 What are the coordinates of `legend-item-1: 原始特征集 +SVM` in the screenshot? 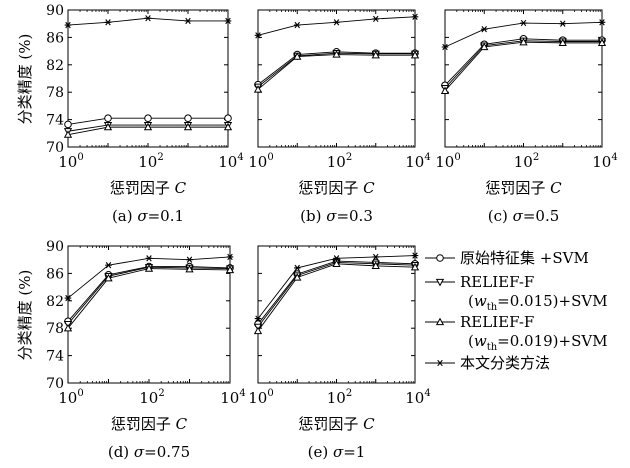 It's located at (507, 258).